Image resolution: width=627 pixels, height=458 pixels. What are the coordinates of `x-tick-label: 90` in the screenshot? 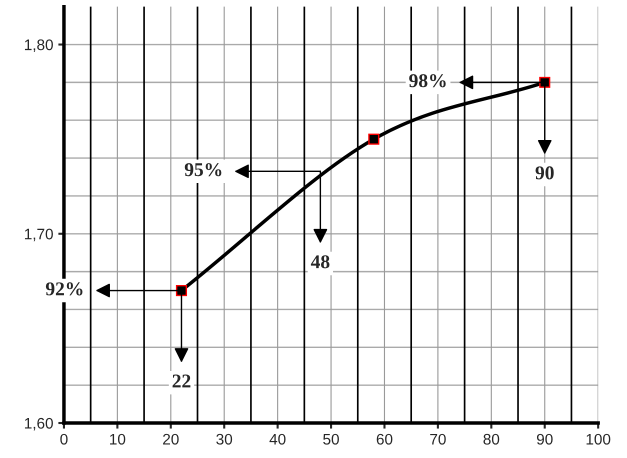 It's located at (544, 439).